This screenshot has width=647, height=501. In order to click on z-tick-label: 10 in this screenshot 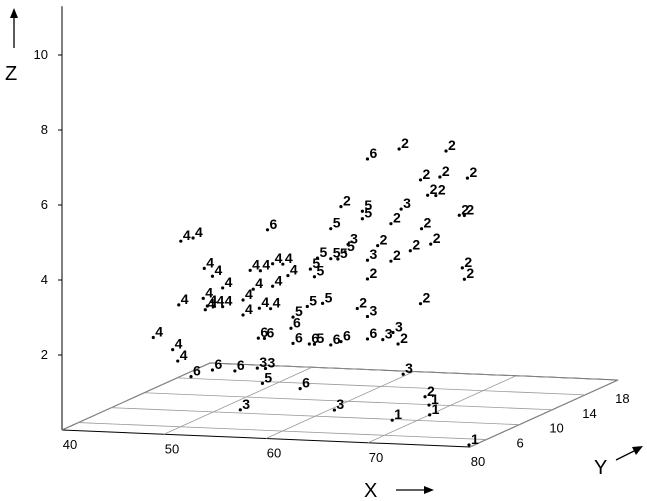, I will do `click(41, 54)`.